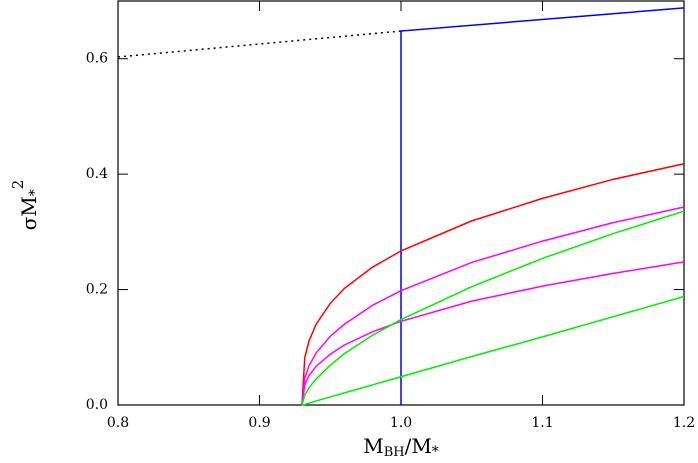 This screenshot has height=463, width=698. What do you see at coordinates (18, 185) in the screenshot?
I see `y-label-part: 2` at bounding box center [18, 185].